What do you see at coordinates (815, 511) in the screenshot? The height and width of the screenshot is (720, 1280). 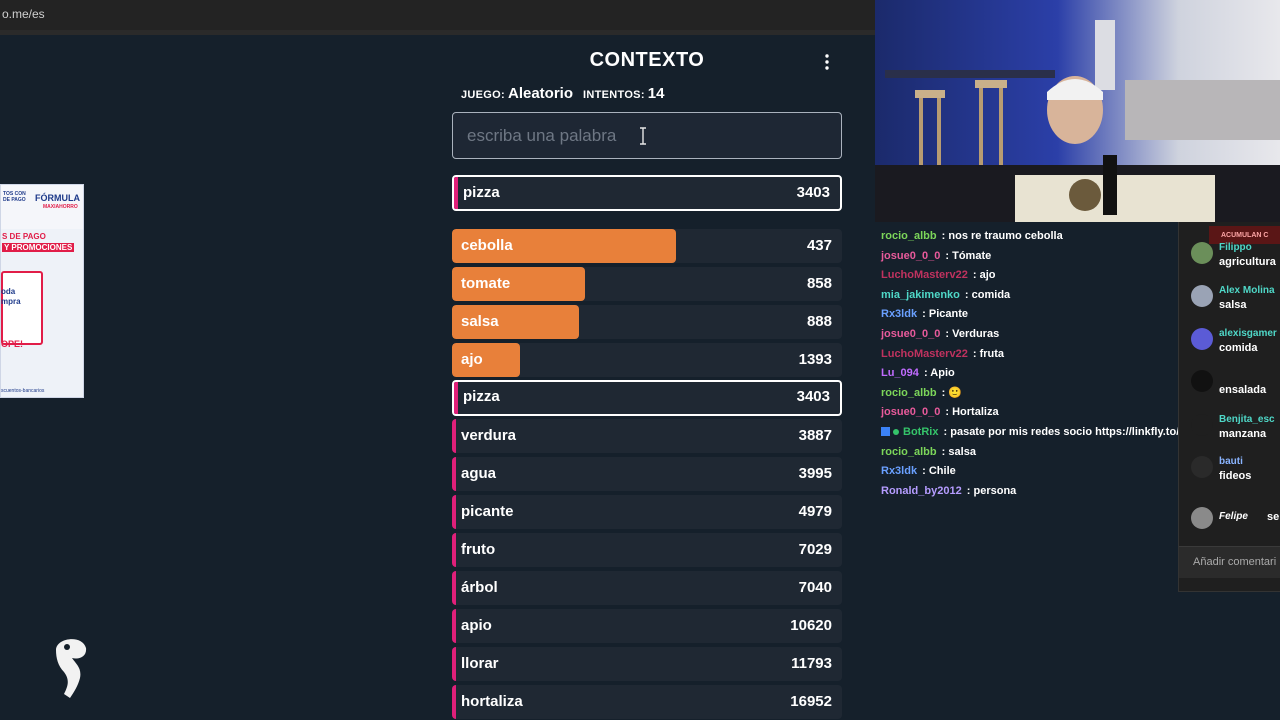 I see `guess-rank: 4979` at bounding box center [815, 511].